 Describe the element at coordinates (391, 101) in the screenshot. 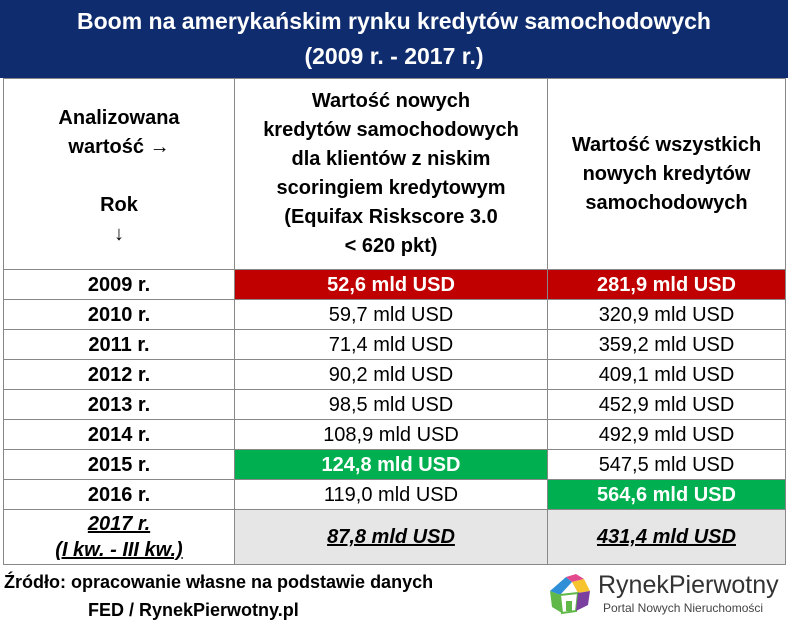

I see `header-text: Wartość nowych` at that location.